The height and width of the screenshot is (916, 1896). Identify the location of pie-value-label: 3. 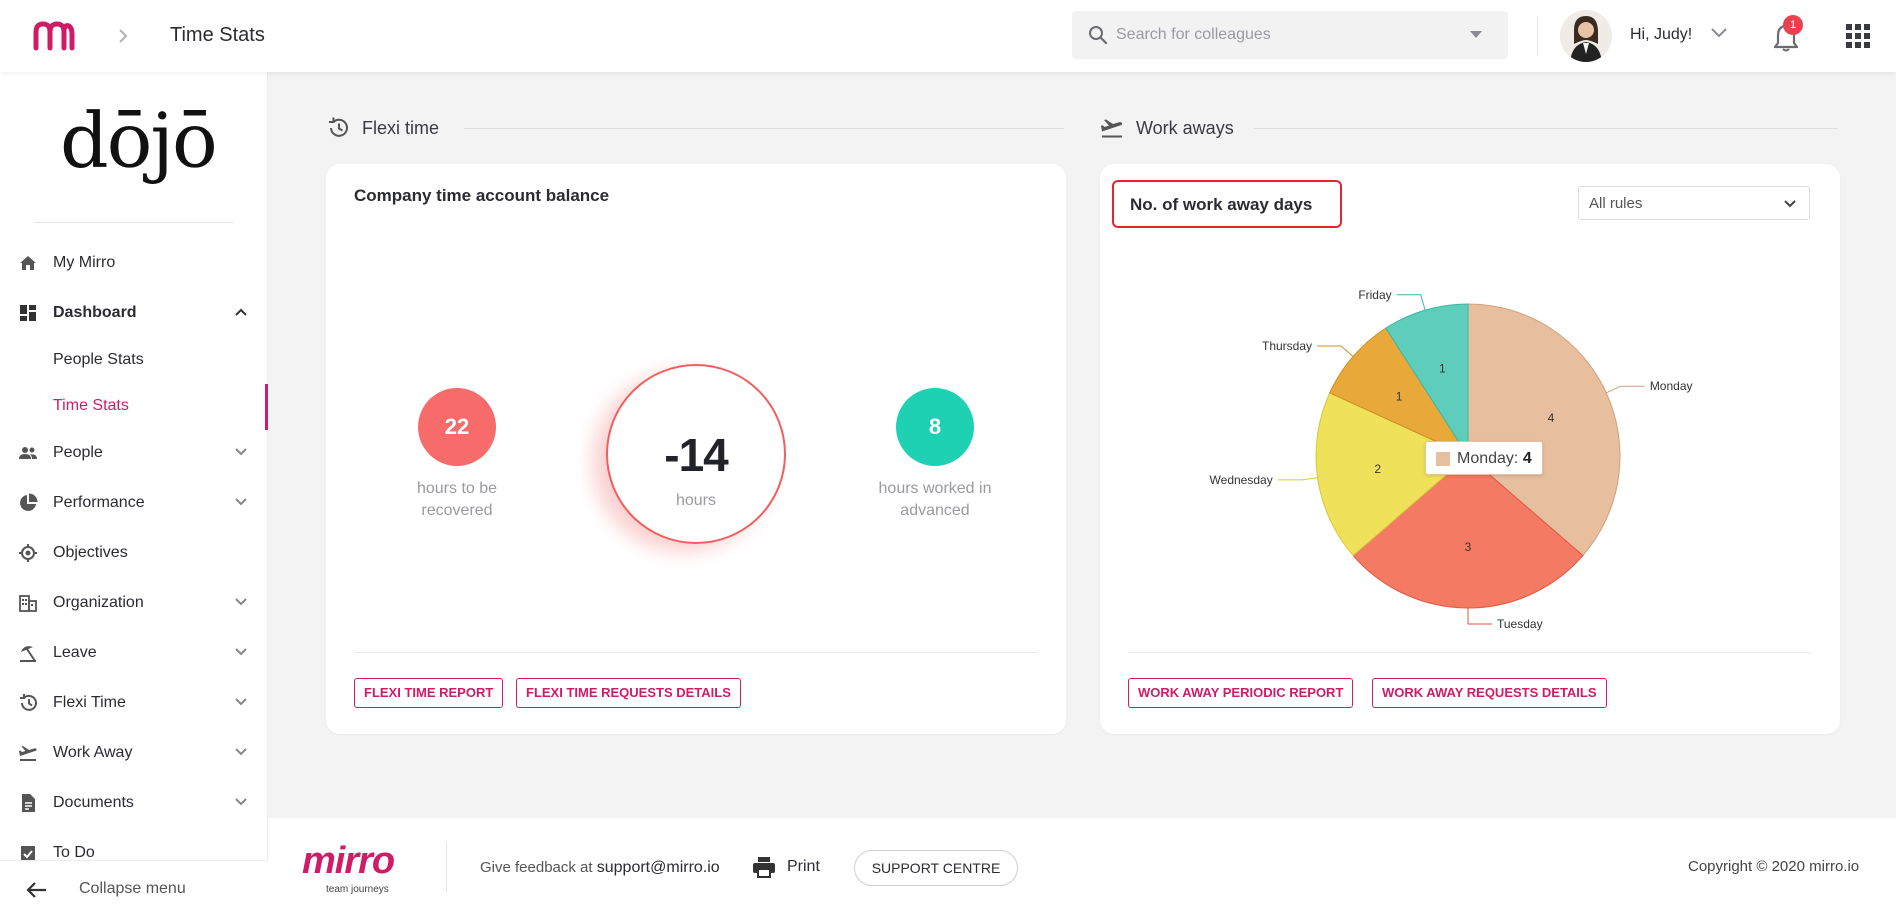
(1468, 547).